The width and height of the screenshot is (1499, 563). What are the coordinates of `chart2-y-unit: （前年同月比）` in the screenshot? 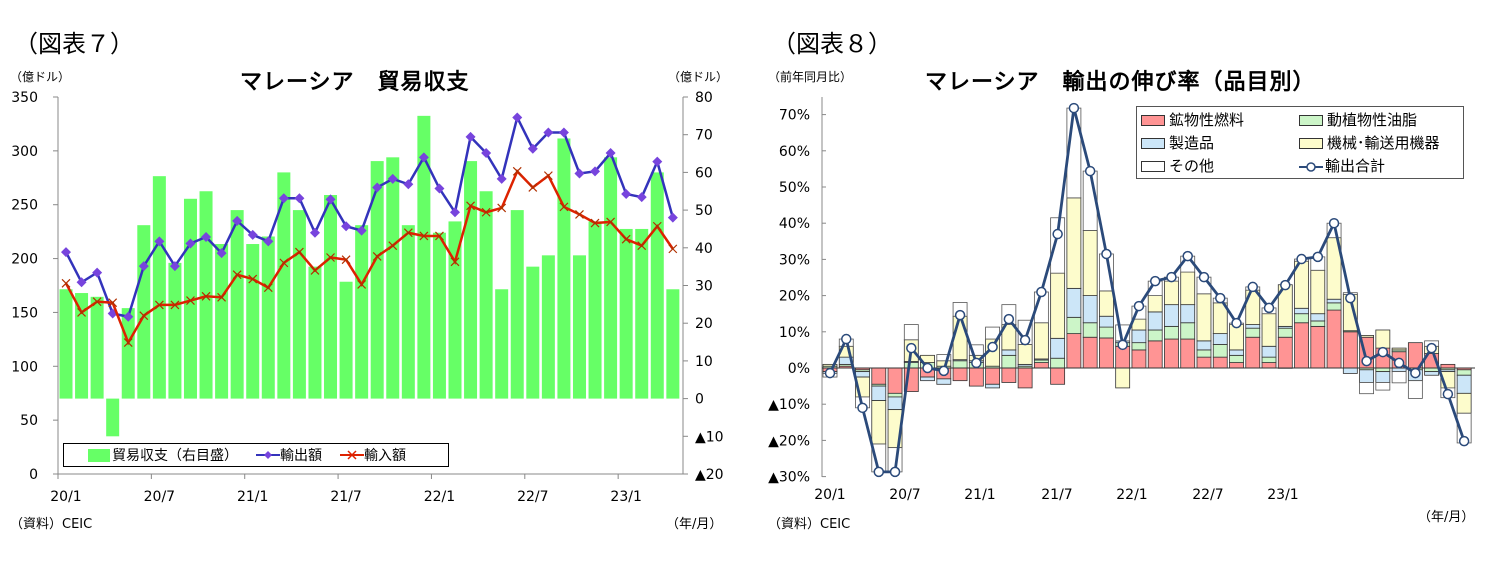 It's located at (810, 77).